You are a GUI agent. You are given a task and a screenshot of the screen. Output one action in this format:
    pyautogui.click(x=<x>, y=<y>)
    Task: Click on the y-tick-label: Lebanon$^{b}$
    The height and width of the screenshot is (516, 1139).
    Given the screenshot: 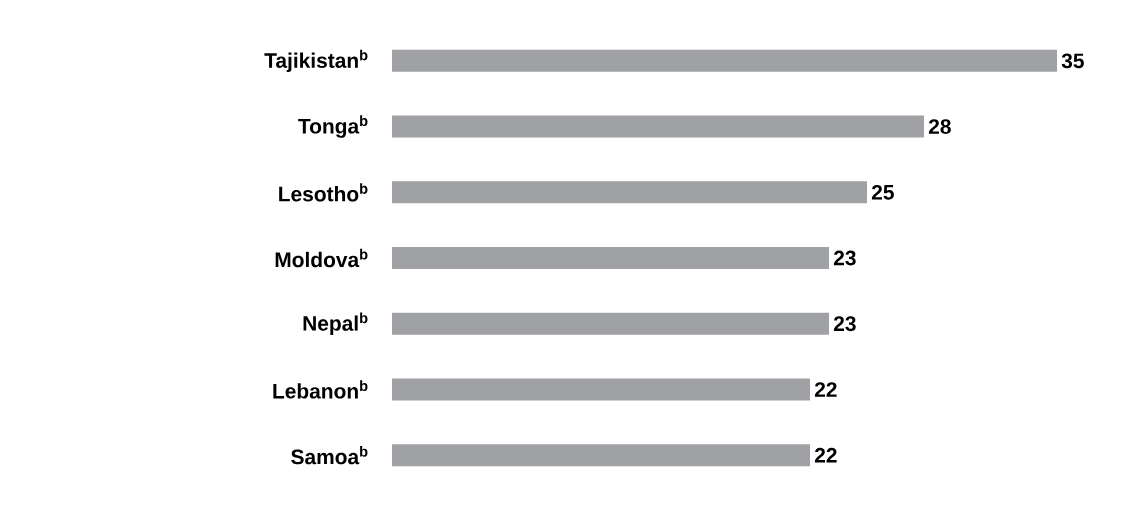 What is the action you would take?
    pyautogui.click(x=320, y=389)
    